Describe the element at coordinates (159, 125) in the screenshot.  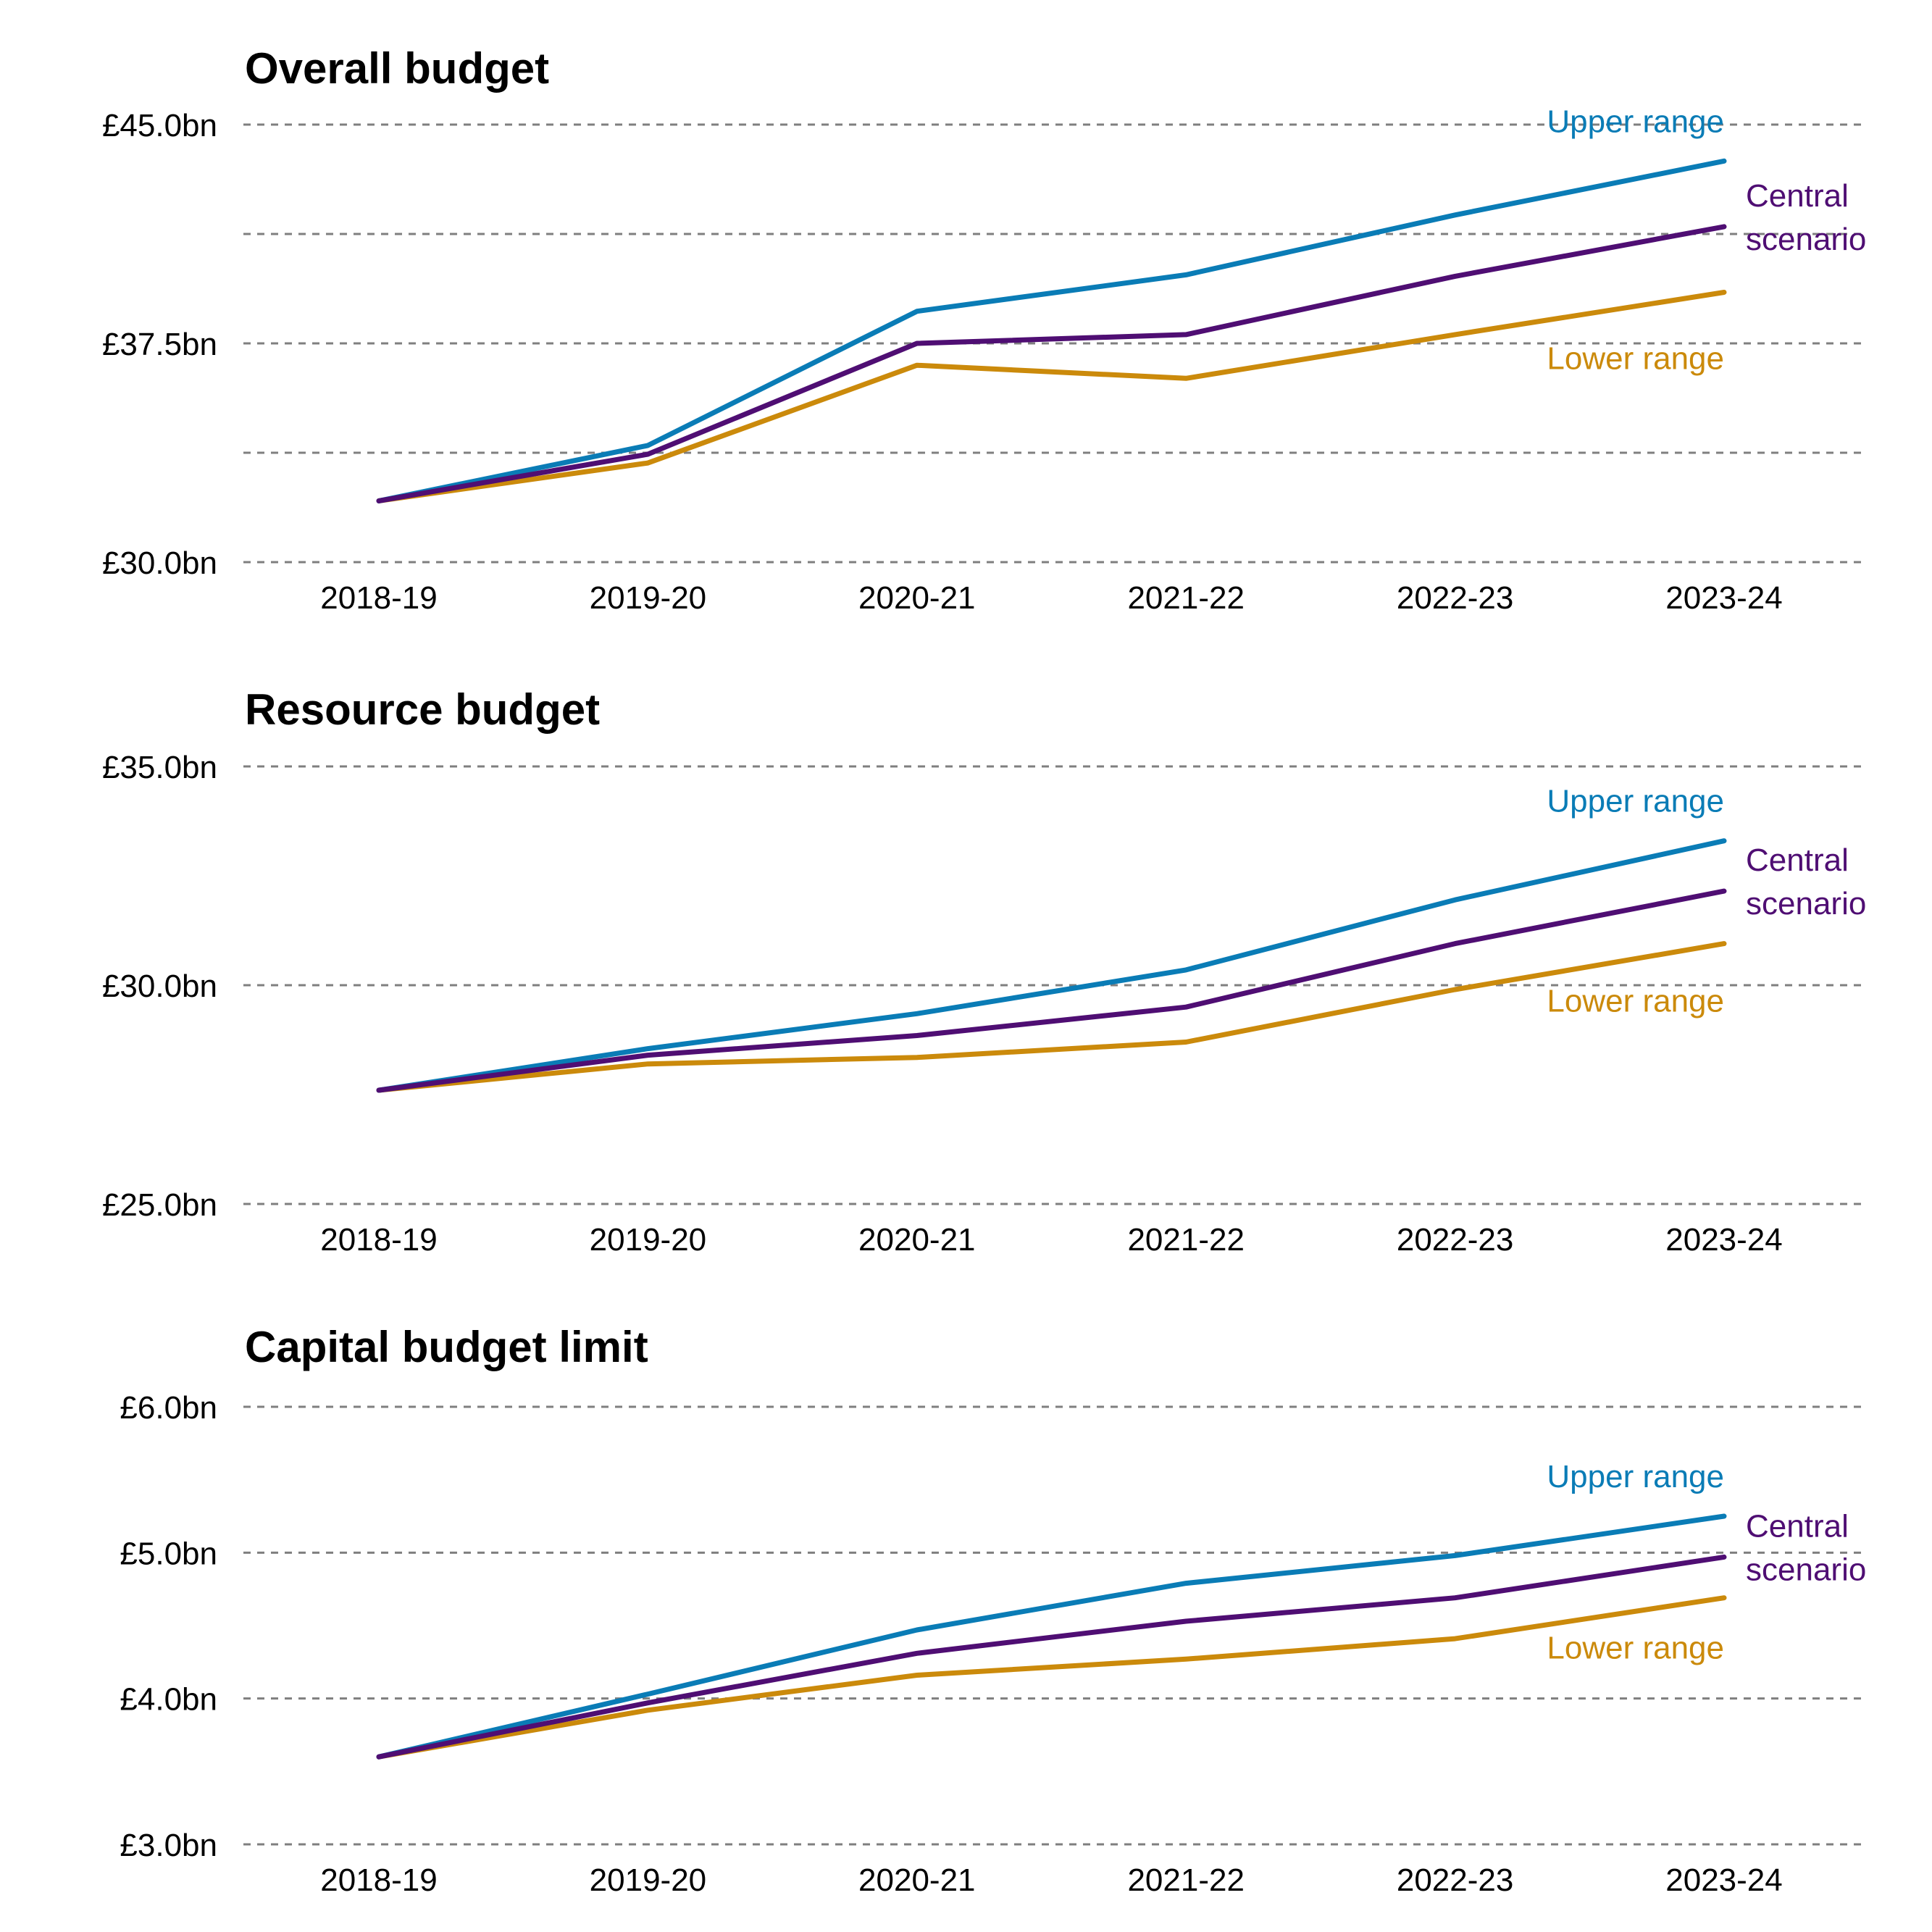
I see `y-tick-label: £45.0bn` at that location.